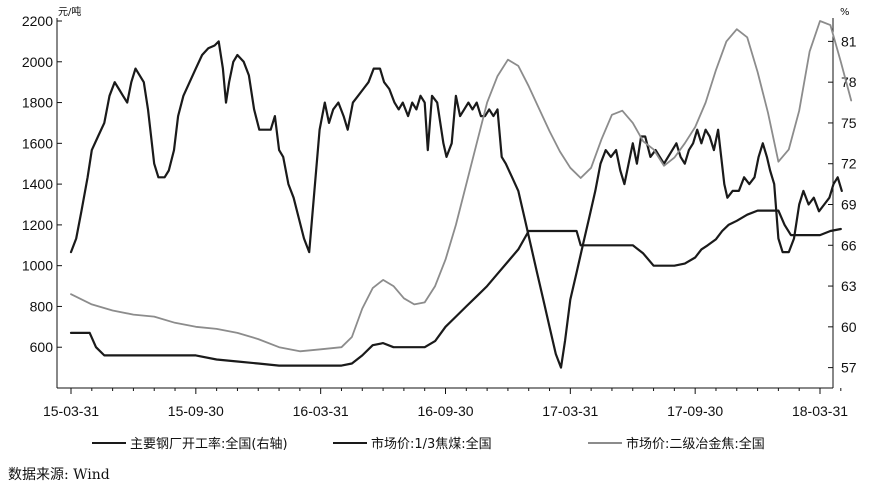 The image size is (884, 486). I want to click on left-tick-label: 2000, so click(37, 62).